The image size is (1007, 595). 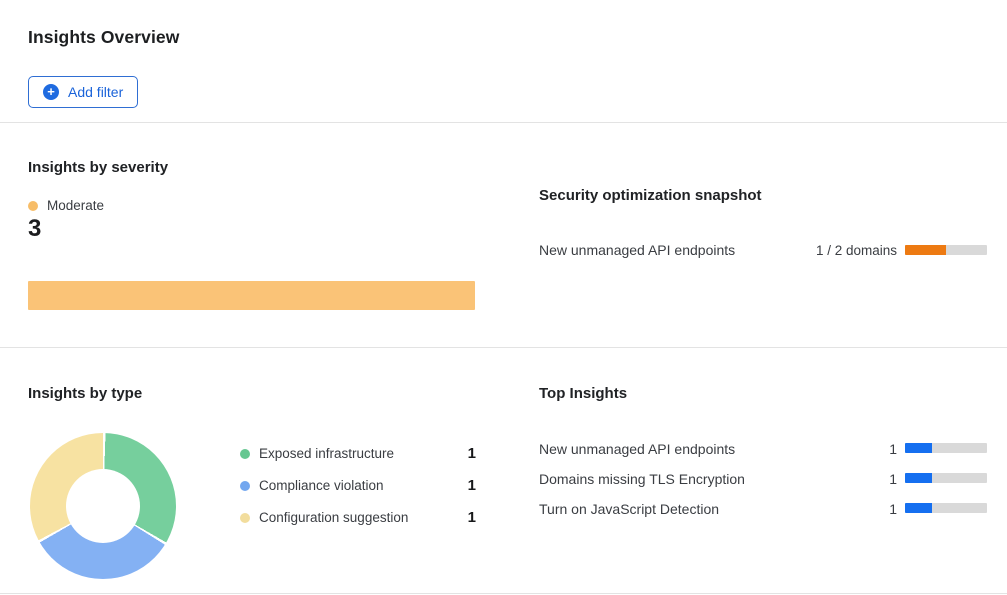 I want to click on type-legend-item: Compliance violation 1, so click(x=358, y=485).